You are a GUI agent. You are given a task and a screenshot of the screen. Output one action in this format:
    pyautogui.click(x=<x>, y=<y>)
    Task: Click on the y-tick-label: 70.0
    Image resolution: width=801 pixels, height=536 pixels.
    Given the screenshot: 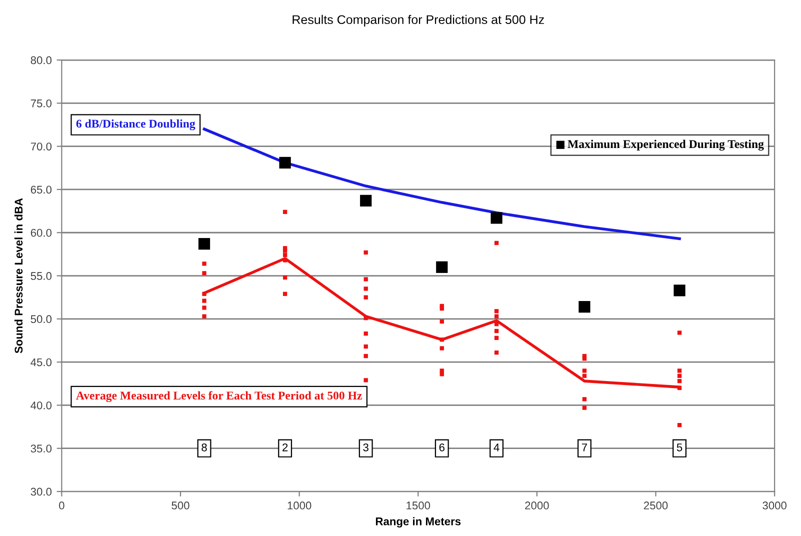 What is the action you would take?
    pyautogui.click(x=41, y=146)
    